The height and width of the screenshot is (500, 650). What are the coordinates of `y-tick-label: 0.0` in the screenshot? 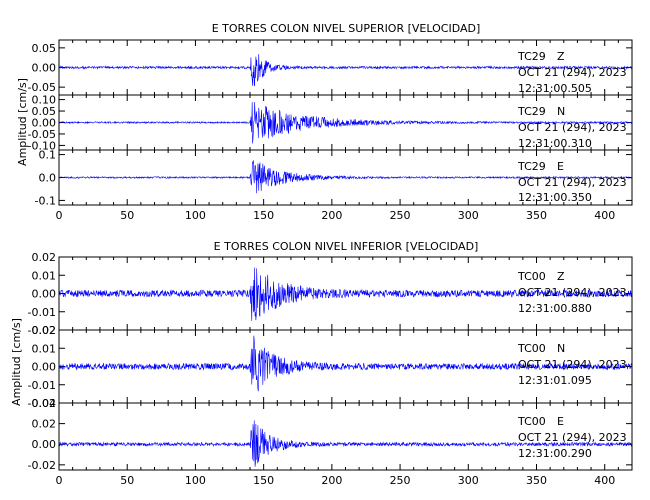 It's located at (48, 178).